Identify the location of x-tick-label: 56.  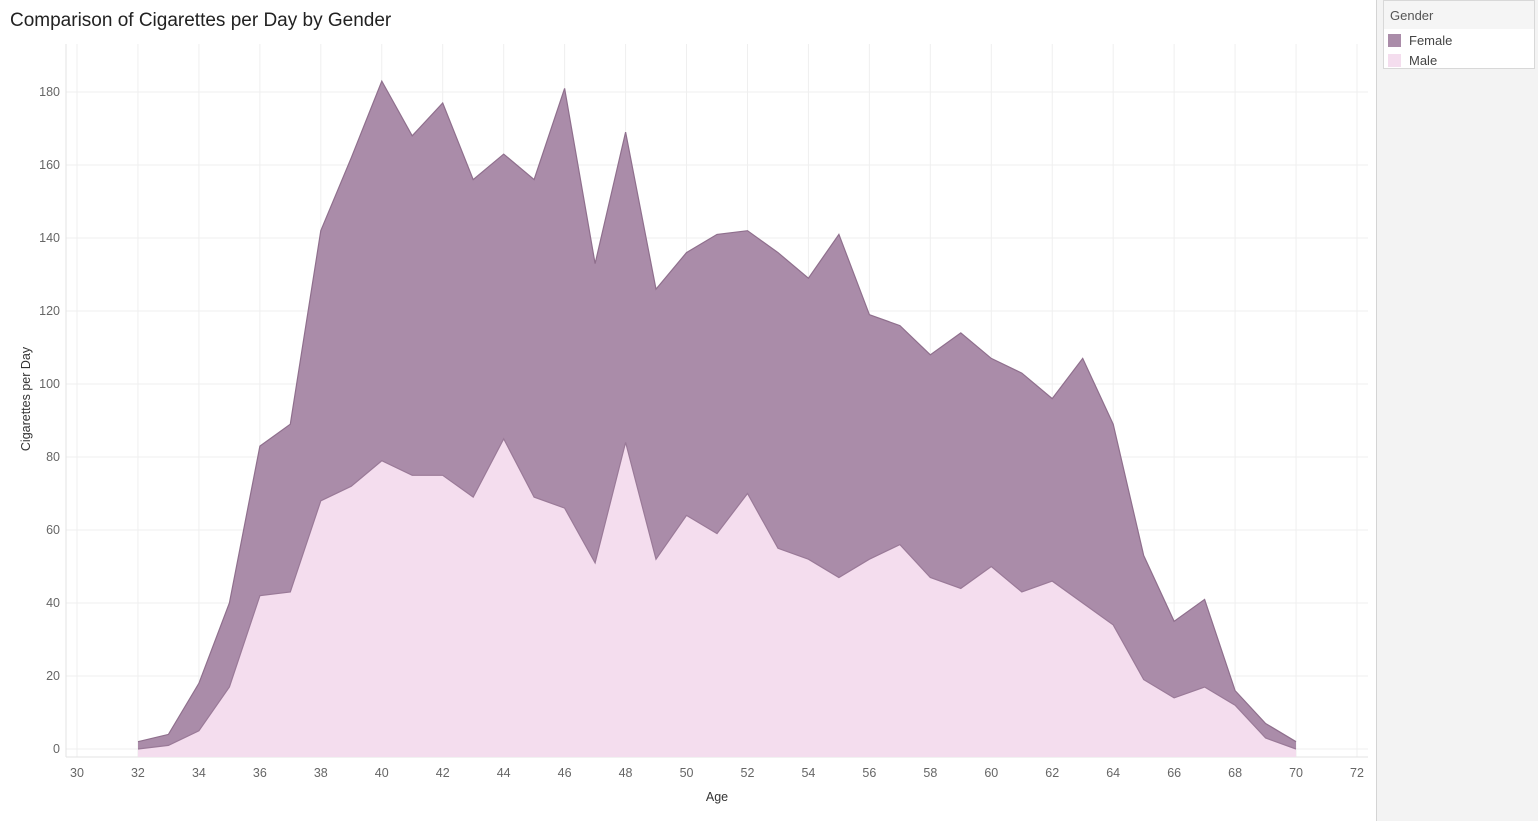
(869, 773).